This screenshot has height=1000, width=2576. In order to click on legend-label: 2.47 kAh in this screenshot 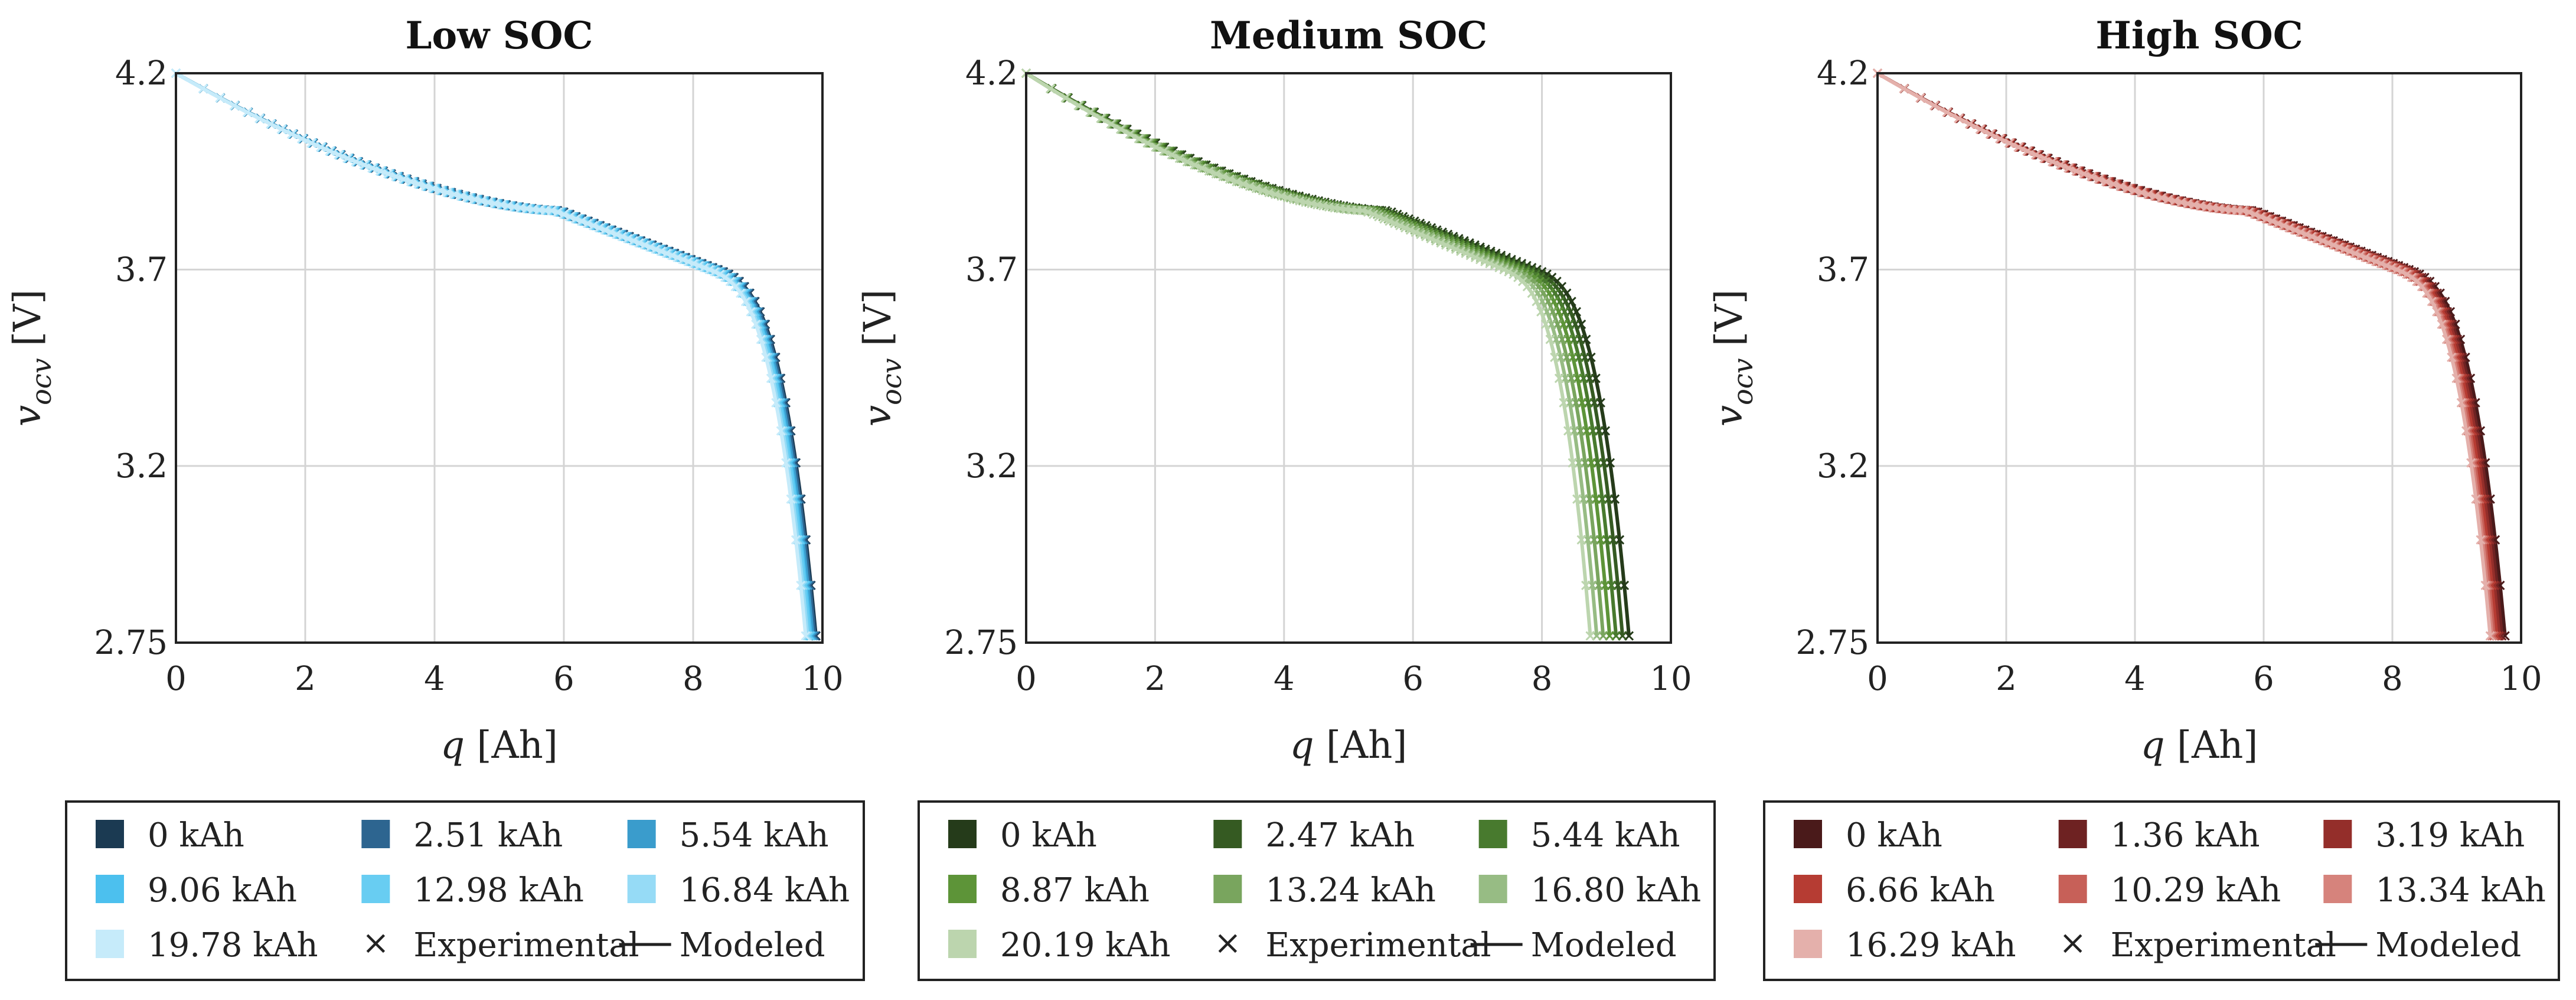, I will do `click(1340, 835)`.